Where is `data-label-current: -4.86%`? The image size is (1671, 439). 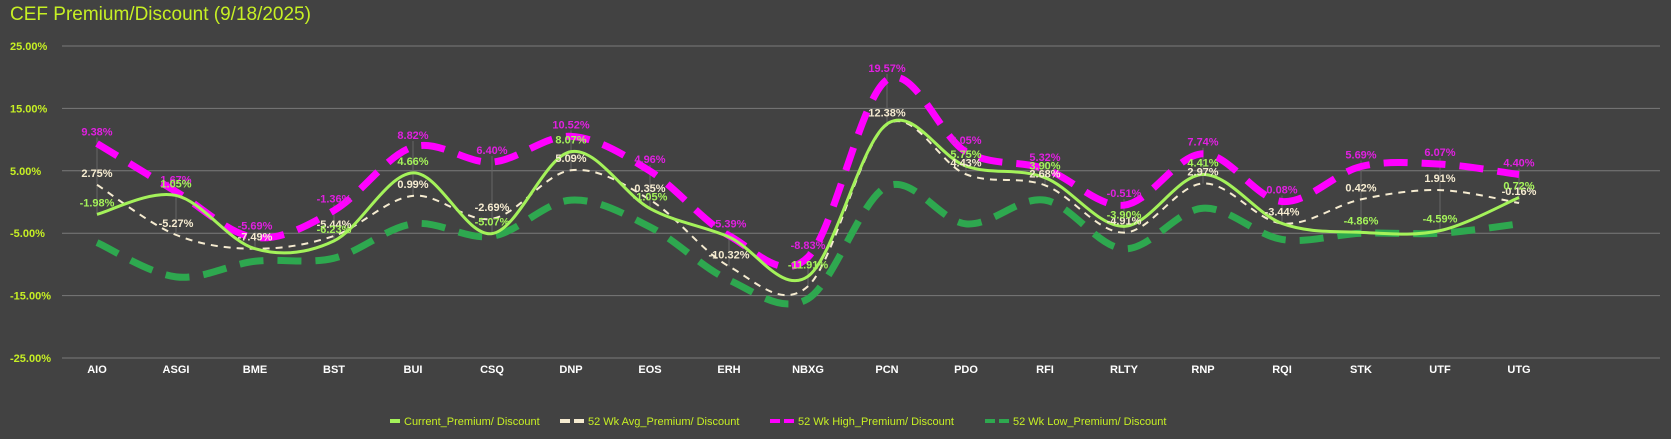
data-label-current: -4.86% is located at coordinates (1361, 221).